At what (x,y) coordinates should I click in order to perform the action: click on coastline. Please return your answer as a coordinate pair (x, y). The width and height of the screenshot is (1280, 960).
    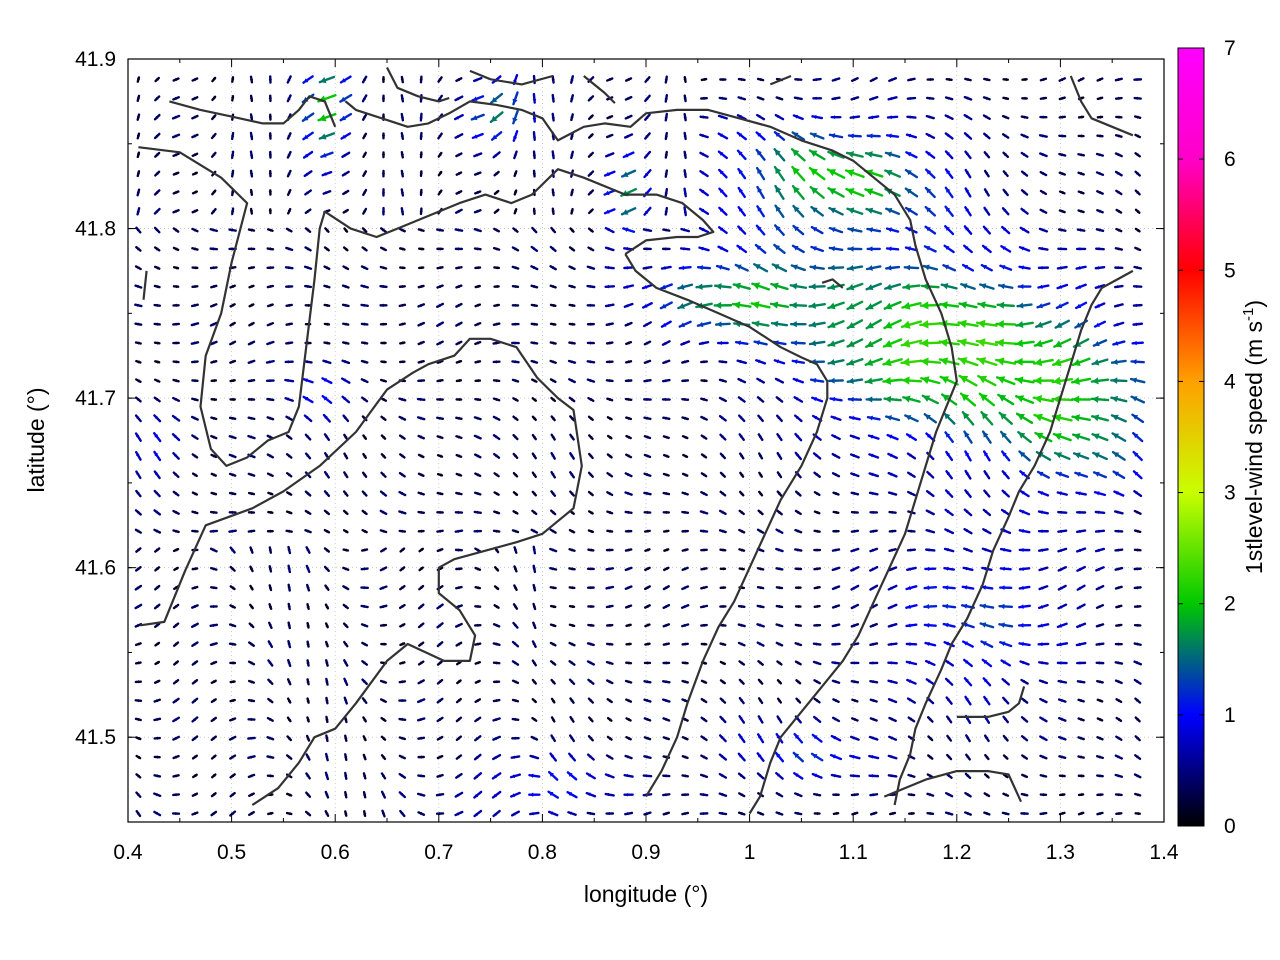
    Looking at the image, I should click on (511, 77).